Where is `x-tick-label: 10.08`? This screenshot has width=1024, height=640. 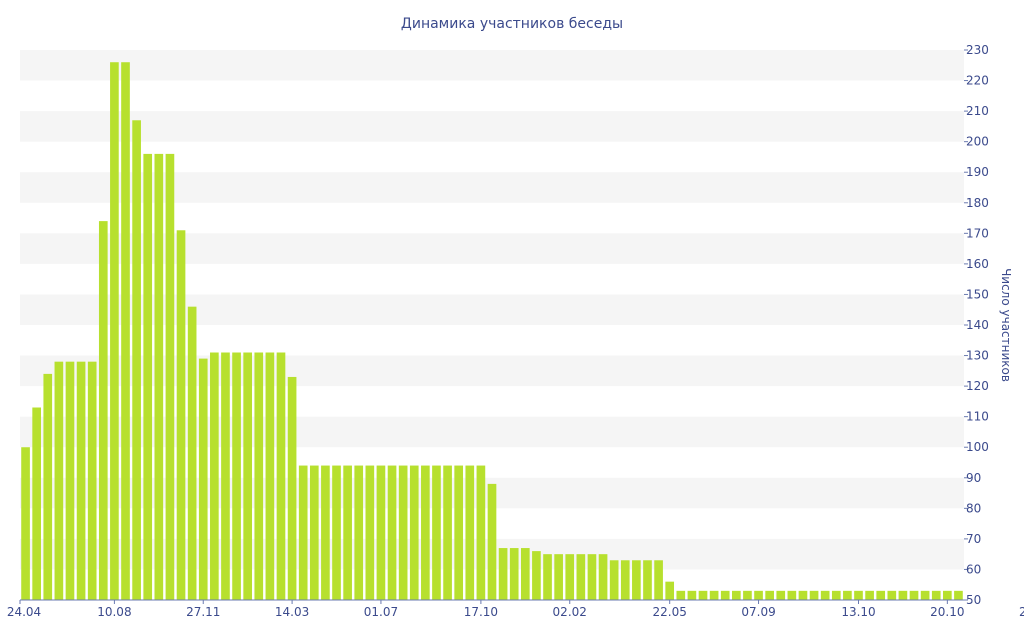 x-tick-label: 10.08 is located at coordinates (114, 612).